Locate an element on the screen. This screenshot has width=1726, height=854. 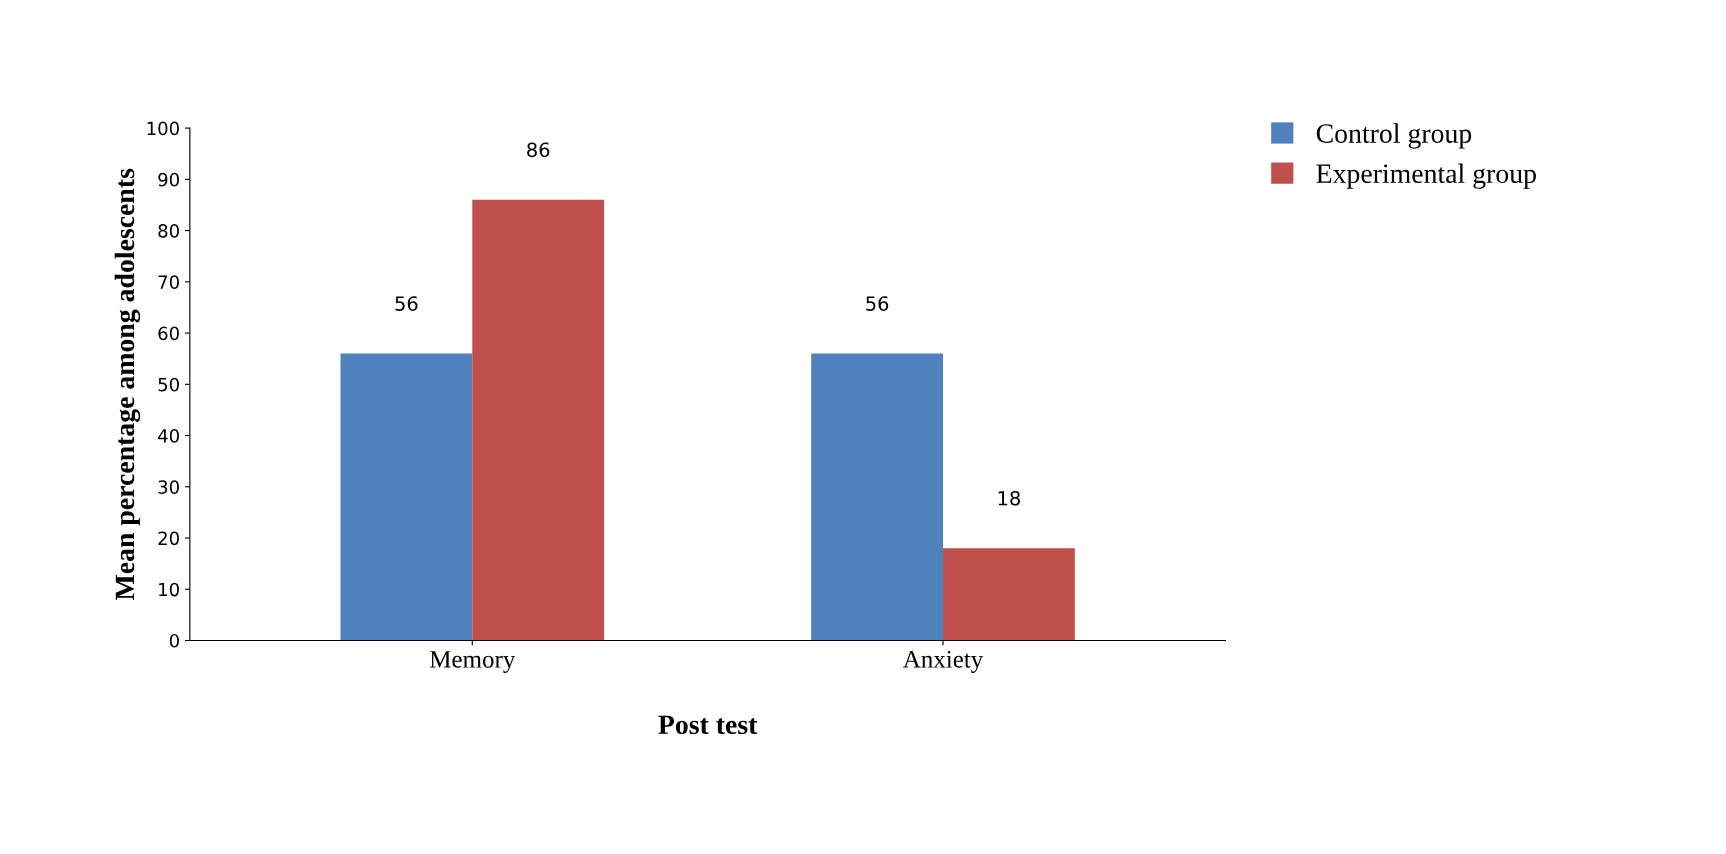
y-tick-label: 90 is located at coordinates (168, 179).